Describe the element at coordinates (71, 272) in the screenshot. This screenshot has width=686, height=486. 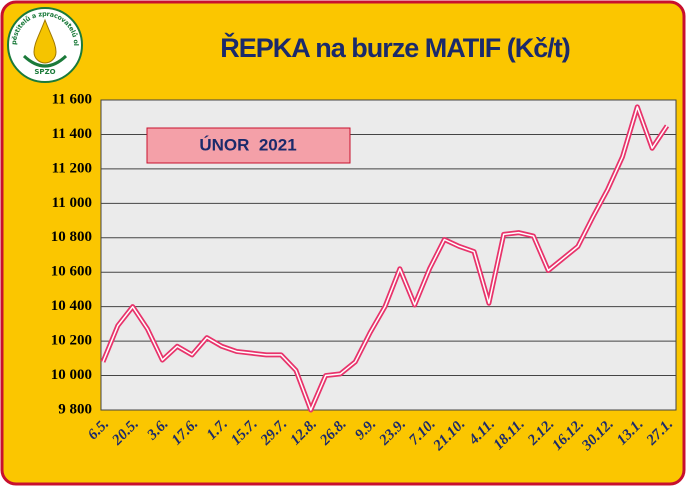
I see `y-tick-label: 10 600` at that location.